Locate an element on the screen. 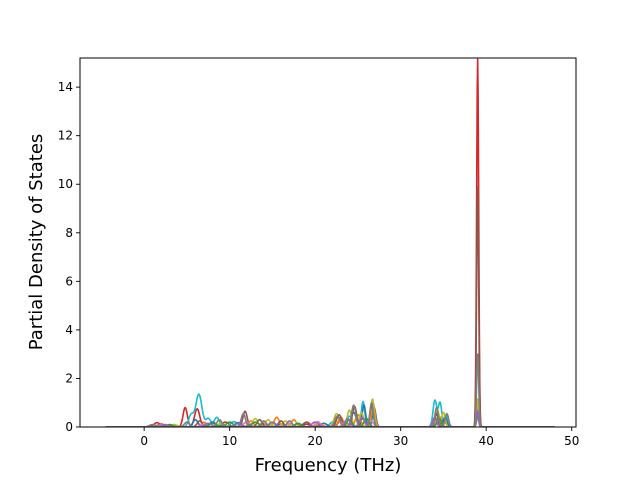 The image size is (640, 480). y-tick-label: 4 is located at coordinates (69, 330).